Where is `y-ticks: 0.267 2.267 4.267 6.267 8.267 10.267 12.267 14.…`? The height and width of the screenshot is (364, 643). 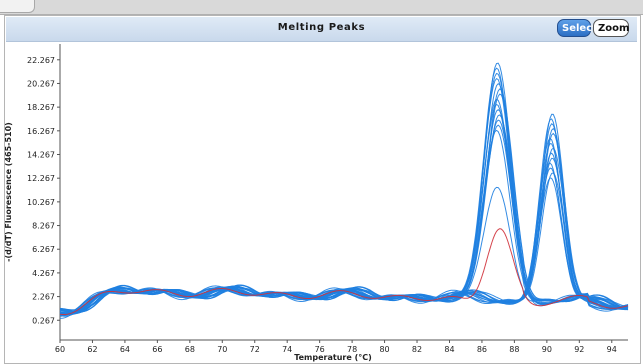 y-ticks: 0.267 2.267 4.267 6.267 8.267 10.267 12.267 14.… is located at coordinates (43, 190).